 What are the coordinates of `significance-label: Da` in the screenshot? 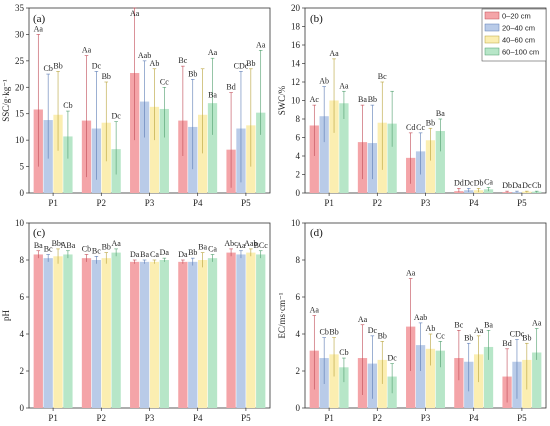 It's located at (165, 252).